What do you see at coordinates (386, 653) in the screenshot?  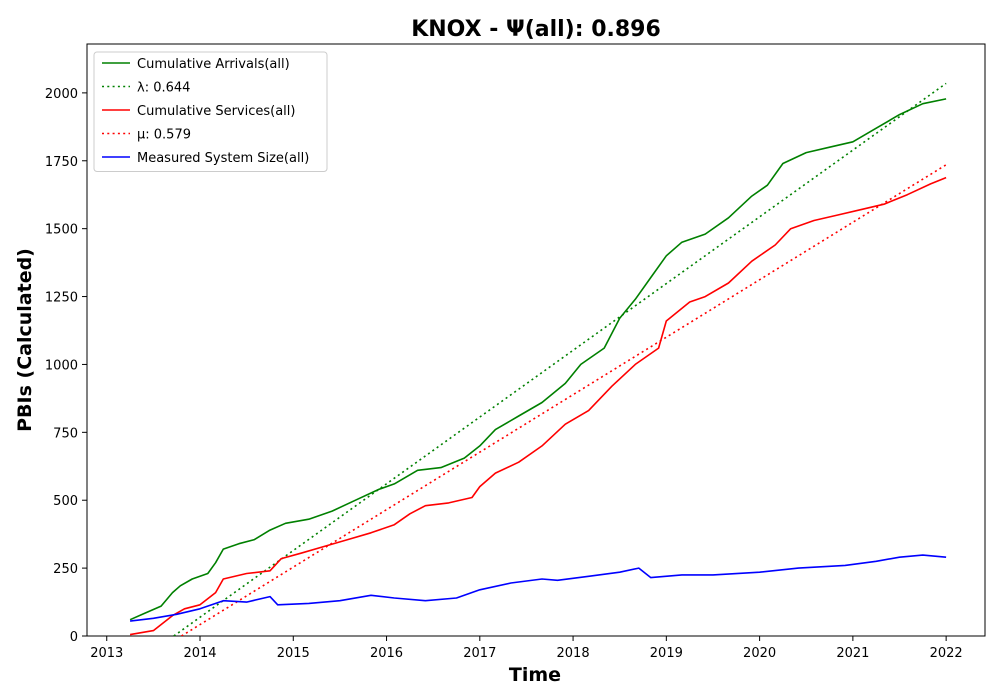 I see `x-tick-label: 2016` at bounding box center [386, 653].